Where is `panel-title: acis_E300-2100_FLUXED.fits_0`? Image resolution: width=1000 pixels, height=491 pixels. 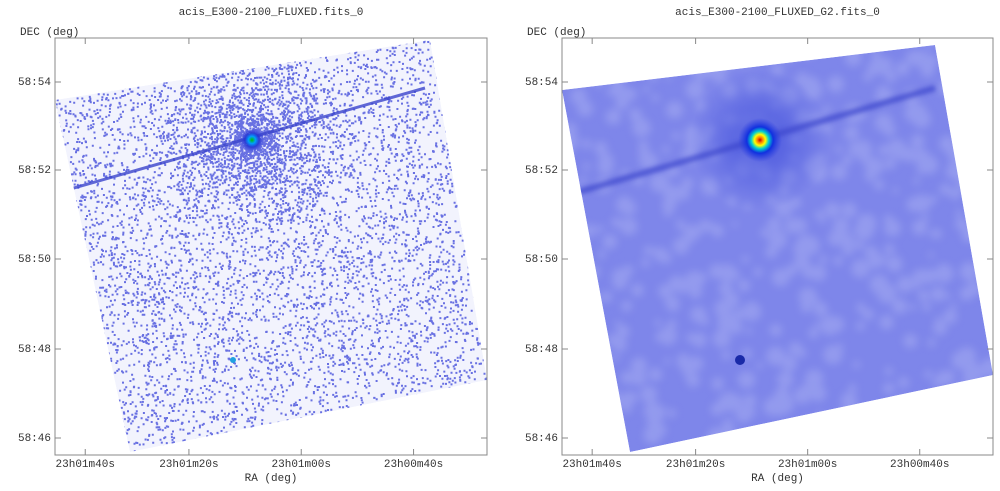
panel-title: acis_E300-2100_FLUXED.fits_0 is located at coordinates (271, 13).